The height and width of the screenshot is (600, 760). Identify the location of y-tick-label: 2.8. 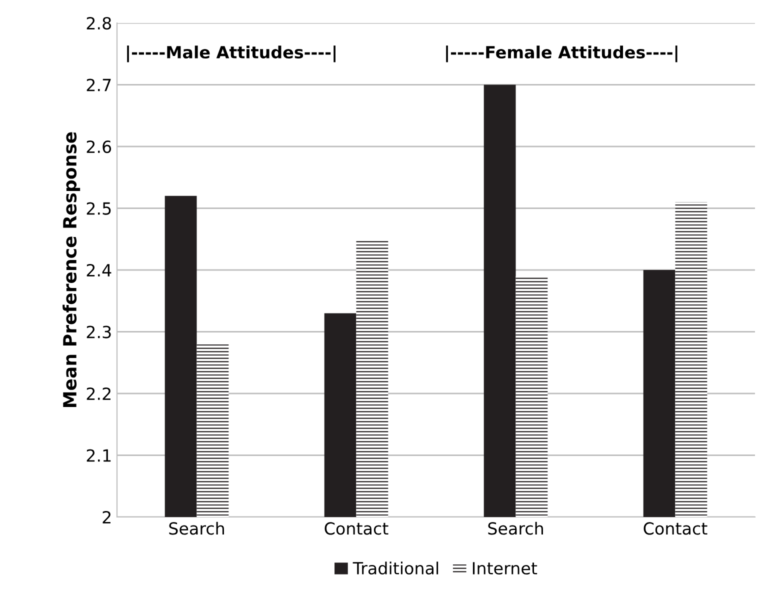
(98, 23).